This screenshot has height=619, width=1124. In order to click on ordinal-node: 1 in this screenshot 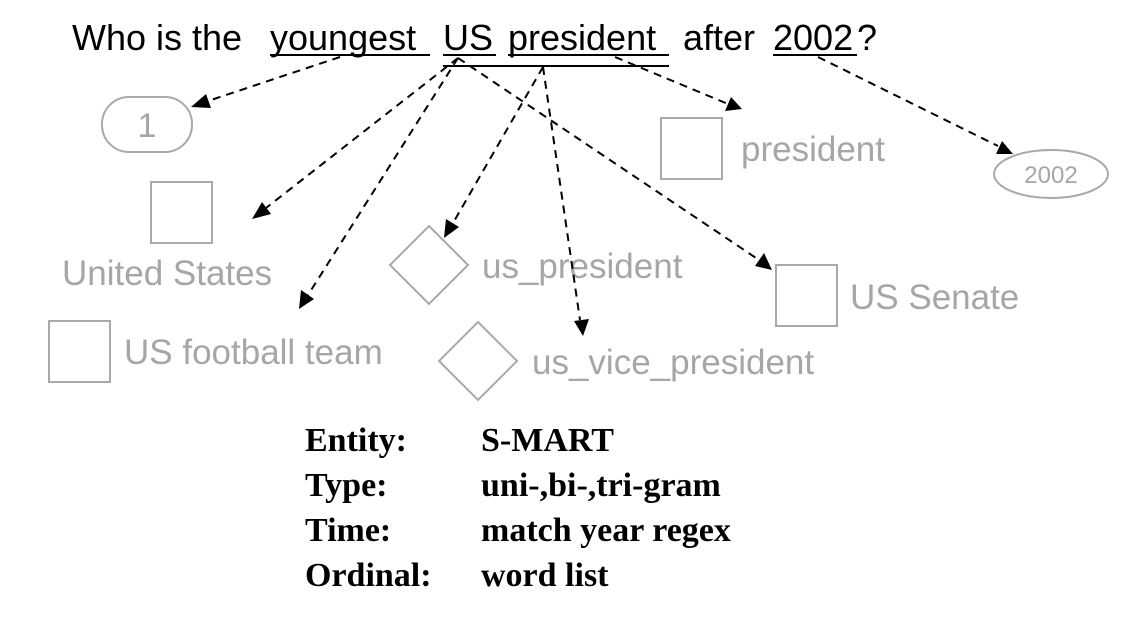, I will do `click(147, 124)`.